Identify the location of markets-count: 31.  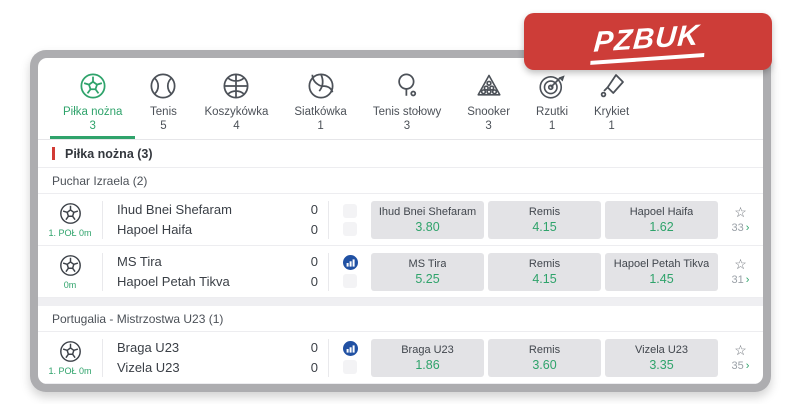
(737, 280).